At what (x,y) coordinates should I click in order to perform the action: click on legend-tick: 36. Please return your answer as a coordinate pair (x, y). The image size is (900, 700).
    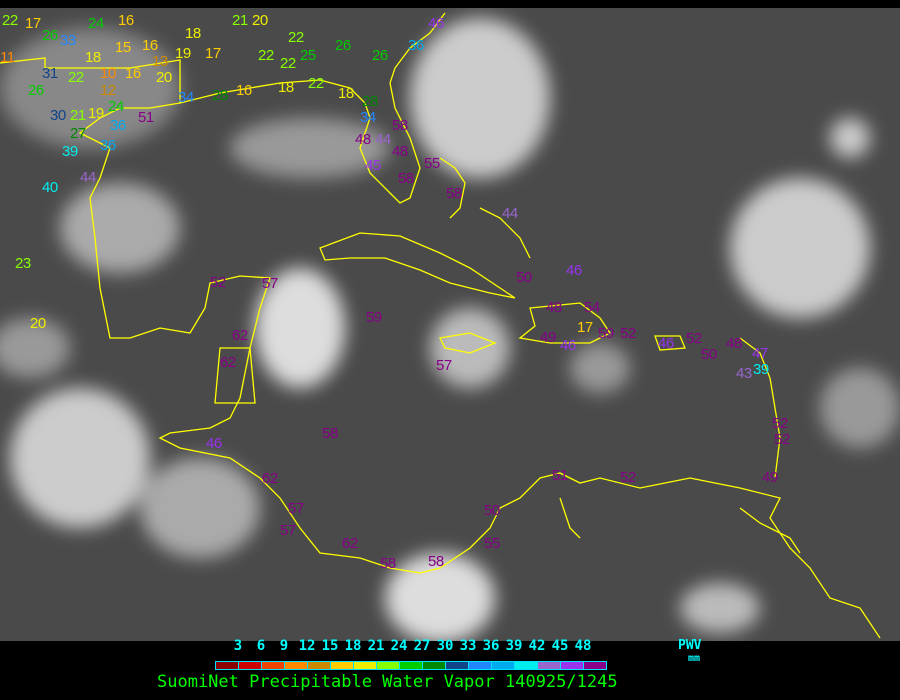
    Looking at the image, I should click on (491, 646).